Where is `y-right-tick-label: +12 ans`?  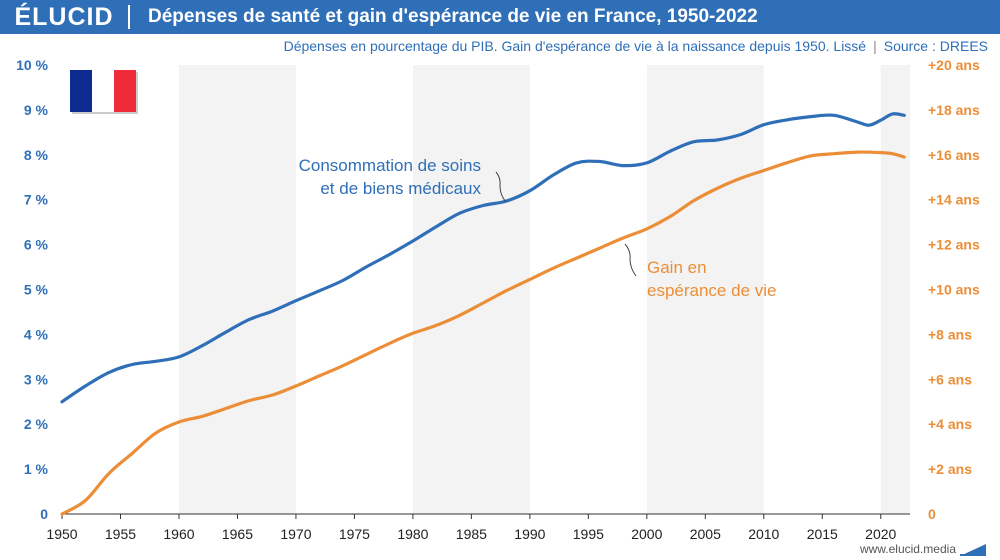 y-right-tick-label: +12 ans is located at coordinates (954, 245).